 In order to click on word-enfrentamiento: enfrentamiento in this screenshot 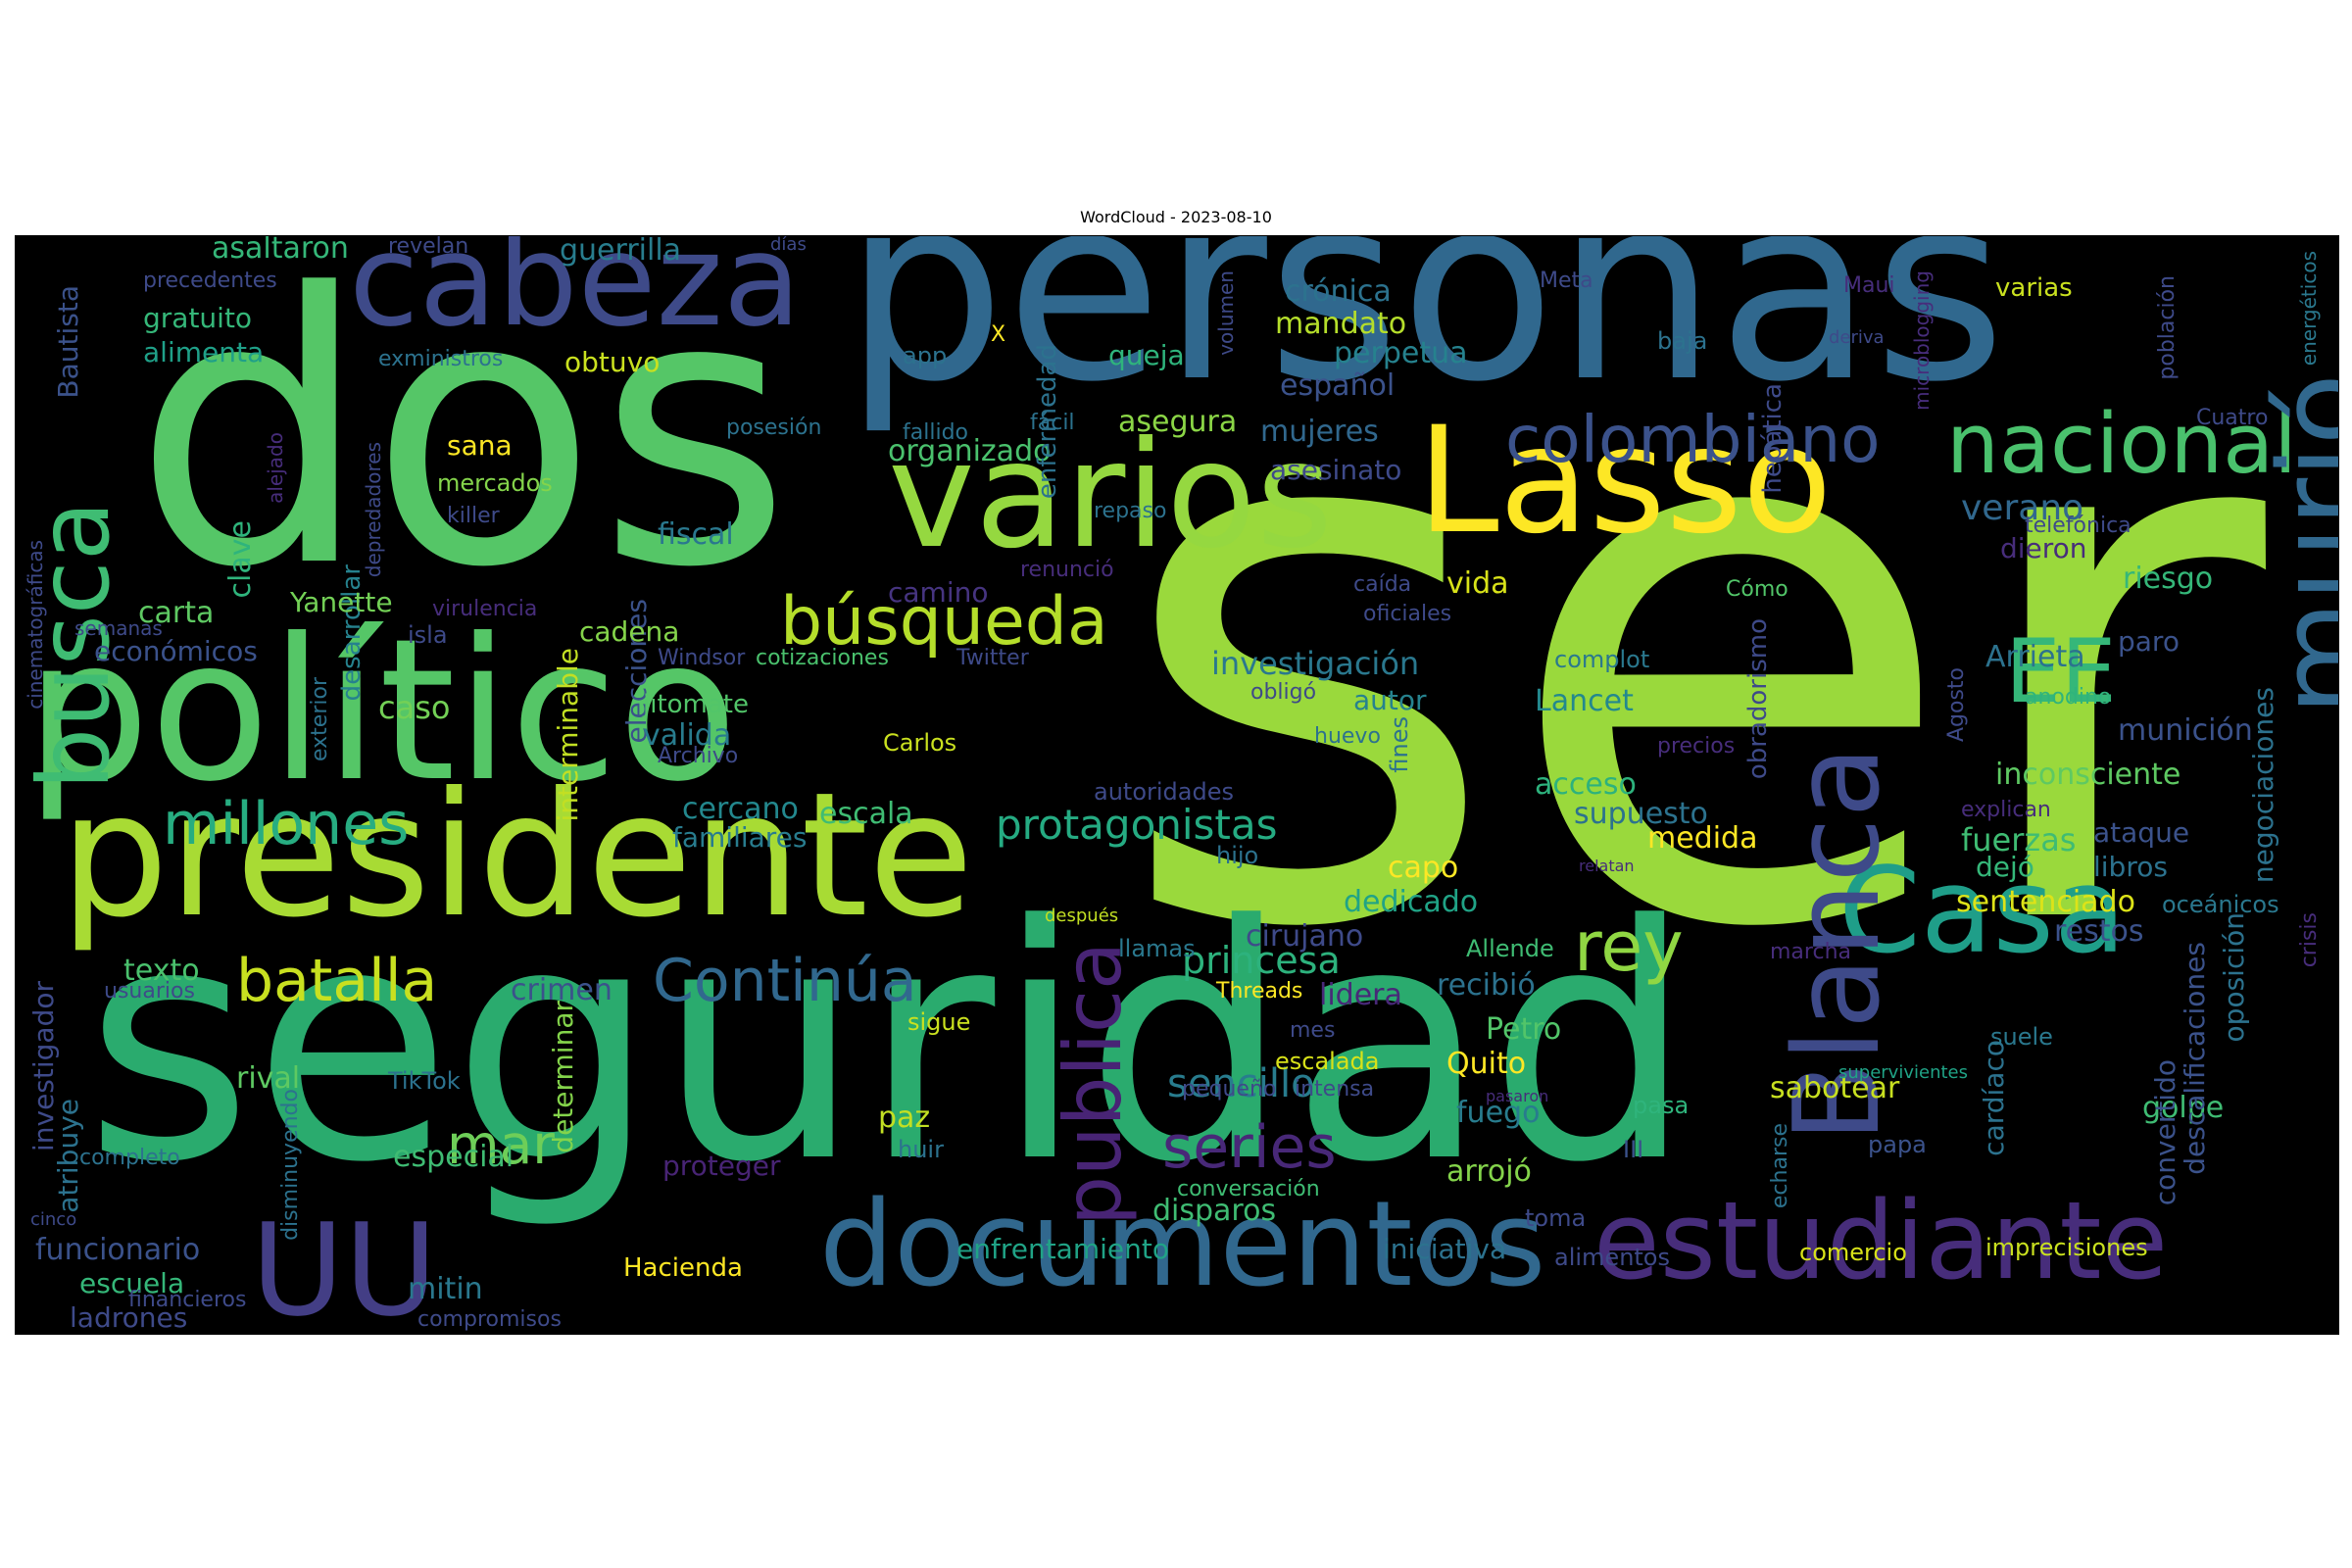, I will do `click(1062, 1249)`.